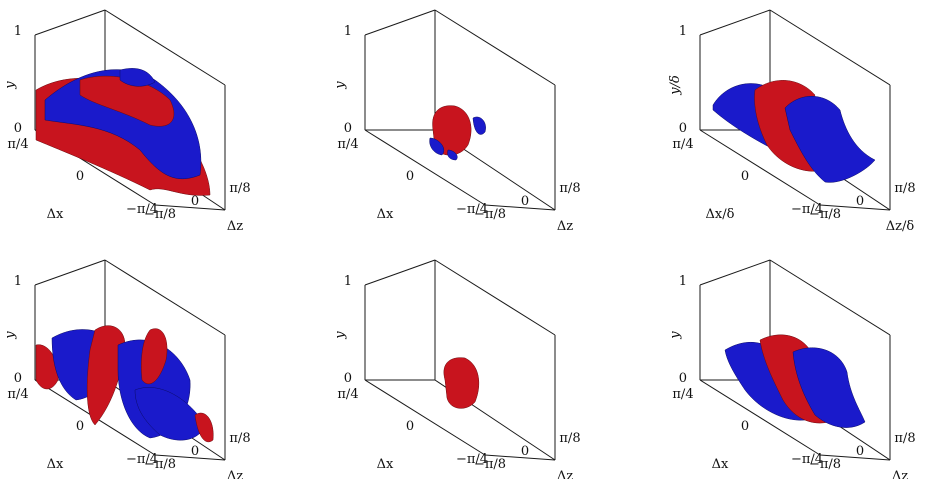  I want to click on dz-label: Δz/δ, so click(900, 226).